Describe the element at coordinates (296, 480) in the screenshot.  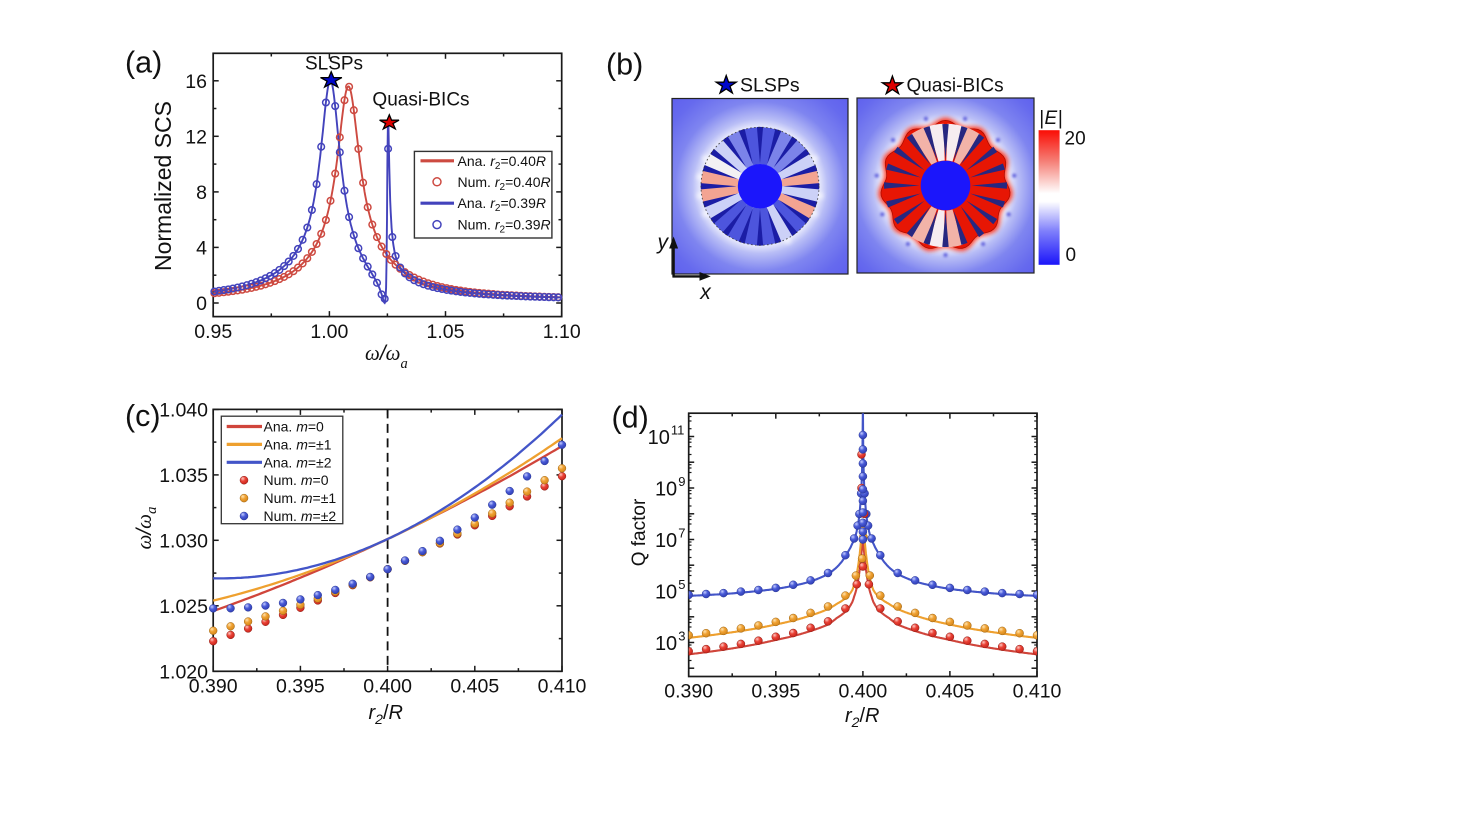
I see `svg-text: Num. m=0` at that location.